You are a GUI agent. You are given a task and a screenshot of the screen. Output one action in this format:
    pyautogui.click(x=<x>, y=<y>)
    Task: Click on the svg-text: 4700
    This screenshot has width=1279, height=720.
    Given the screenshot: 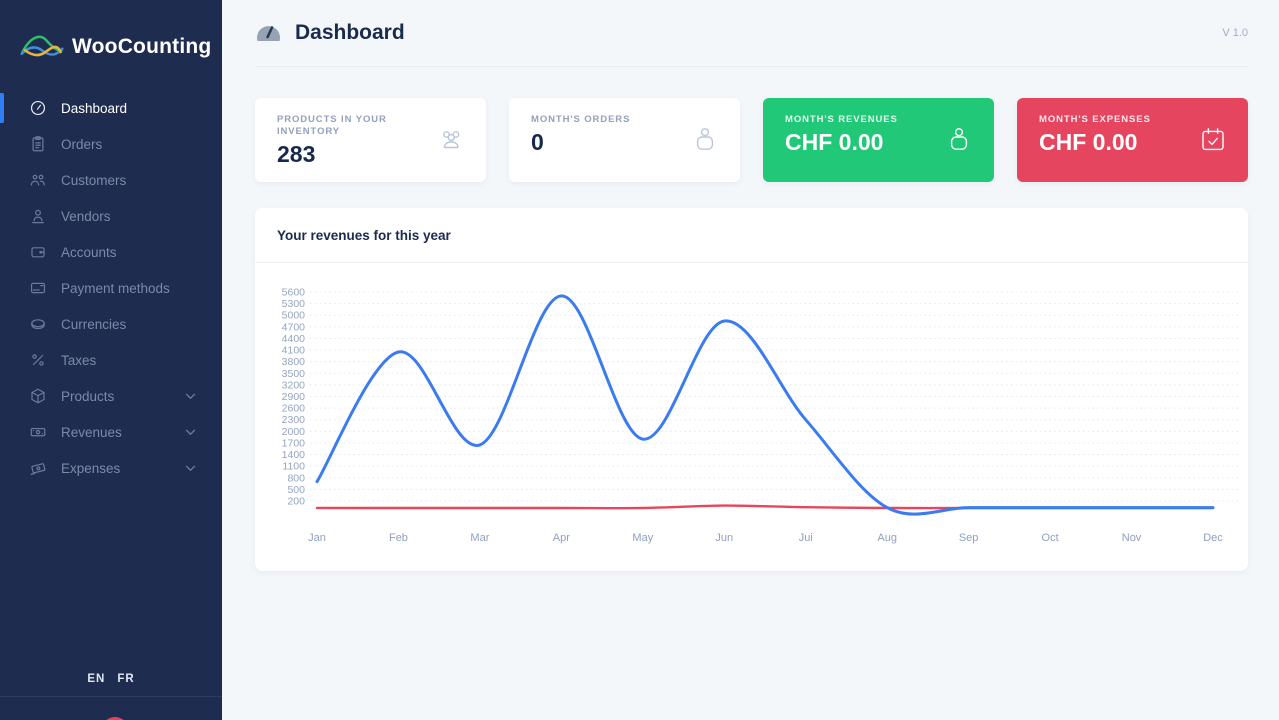 What is the action you would take?
    pyautogui.click(x=294, y=327)
    